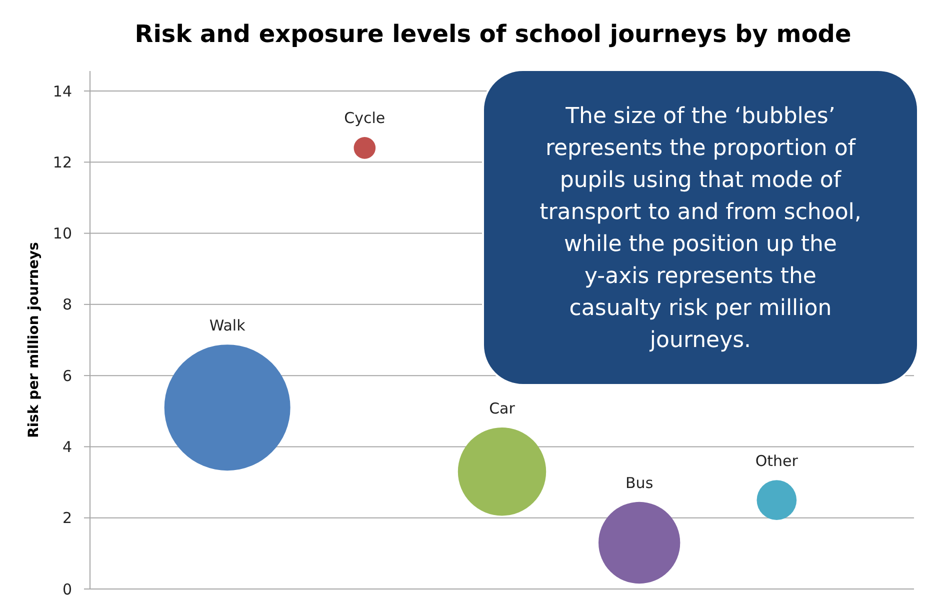  What do you see at coordinates (34, 340) in the screenshot?
I see `y-axis-title: Risk per million journeys` at bounding box center [34, 340].